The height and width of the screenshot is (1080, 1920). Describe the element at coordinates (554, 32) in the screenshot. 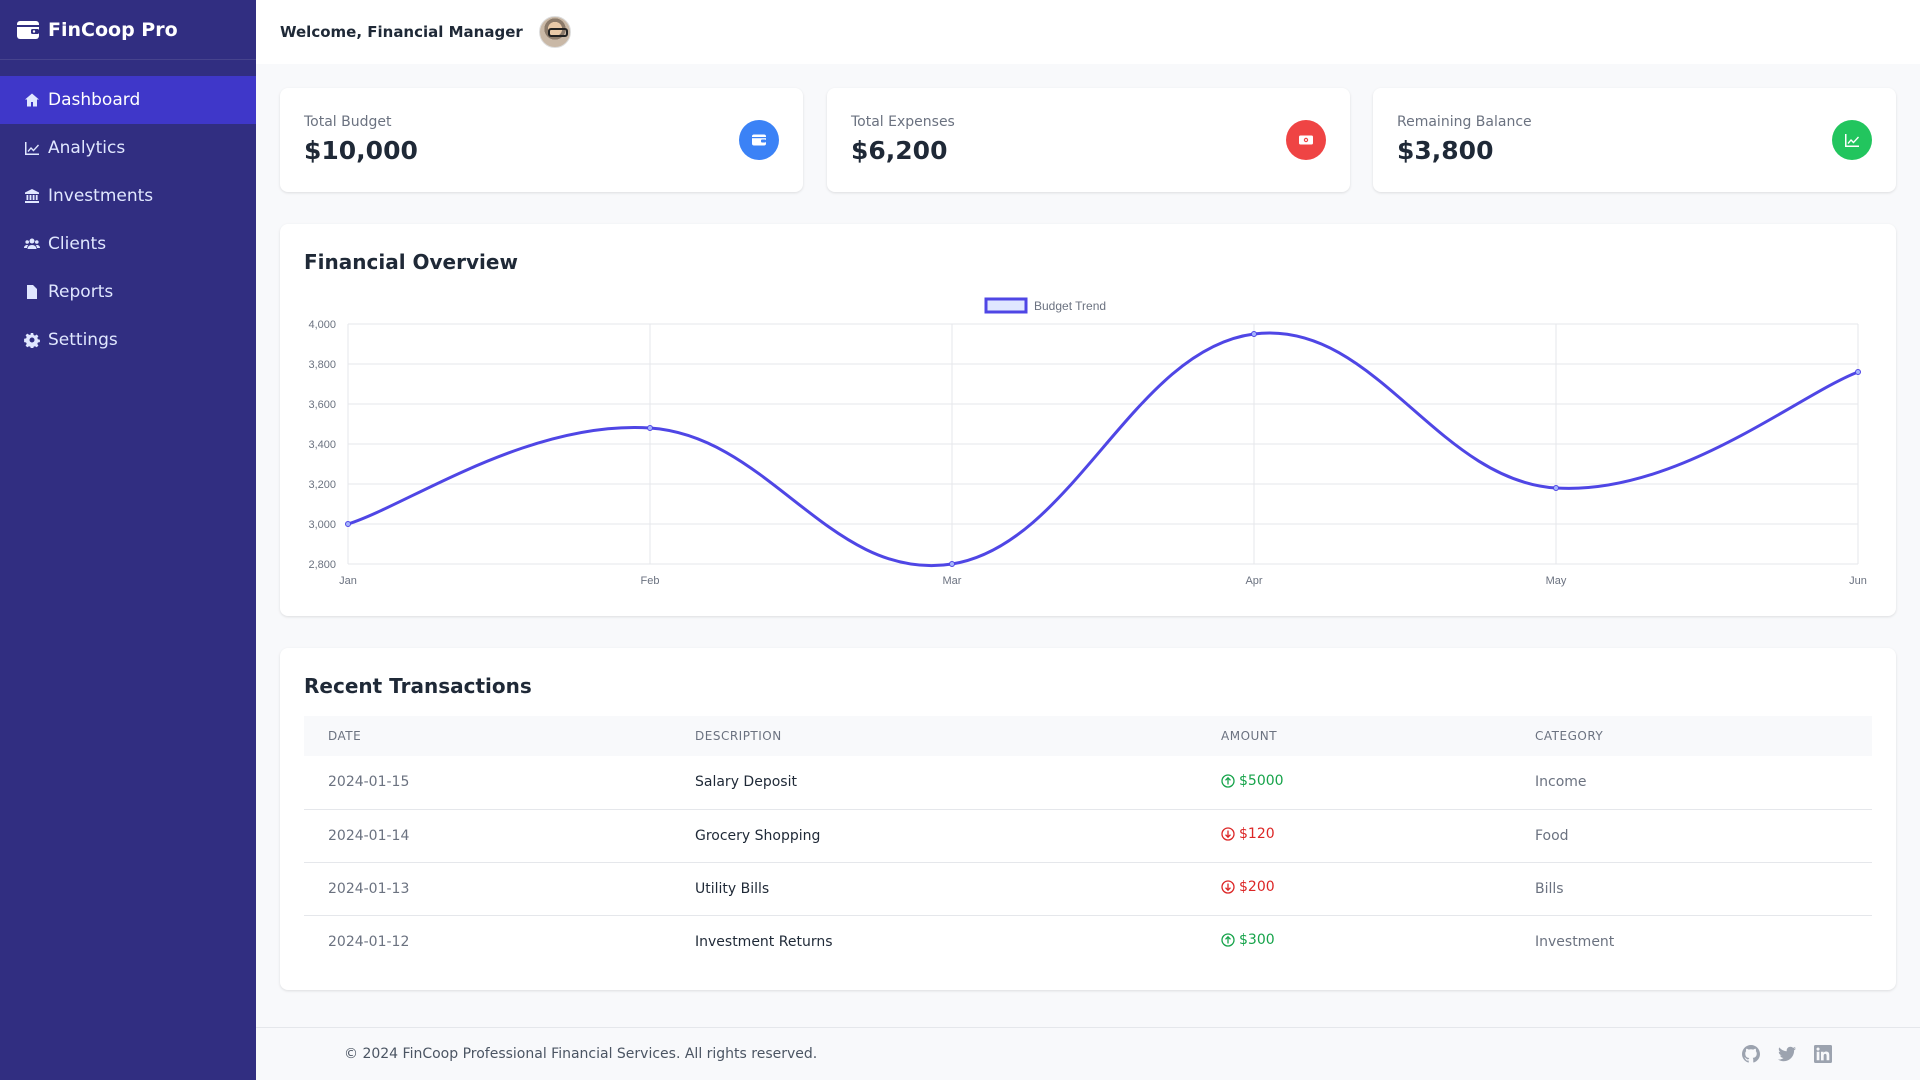

I see `avatar` at that location.